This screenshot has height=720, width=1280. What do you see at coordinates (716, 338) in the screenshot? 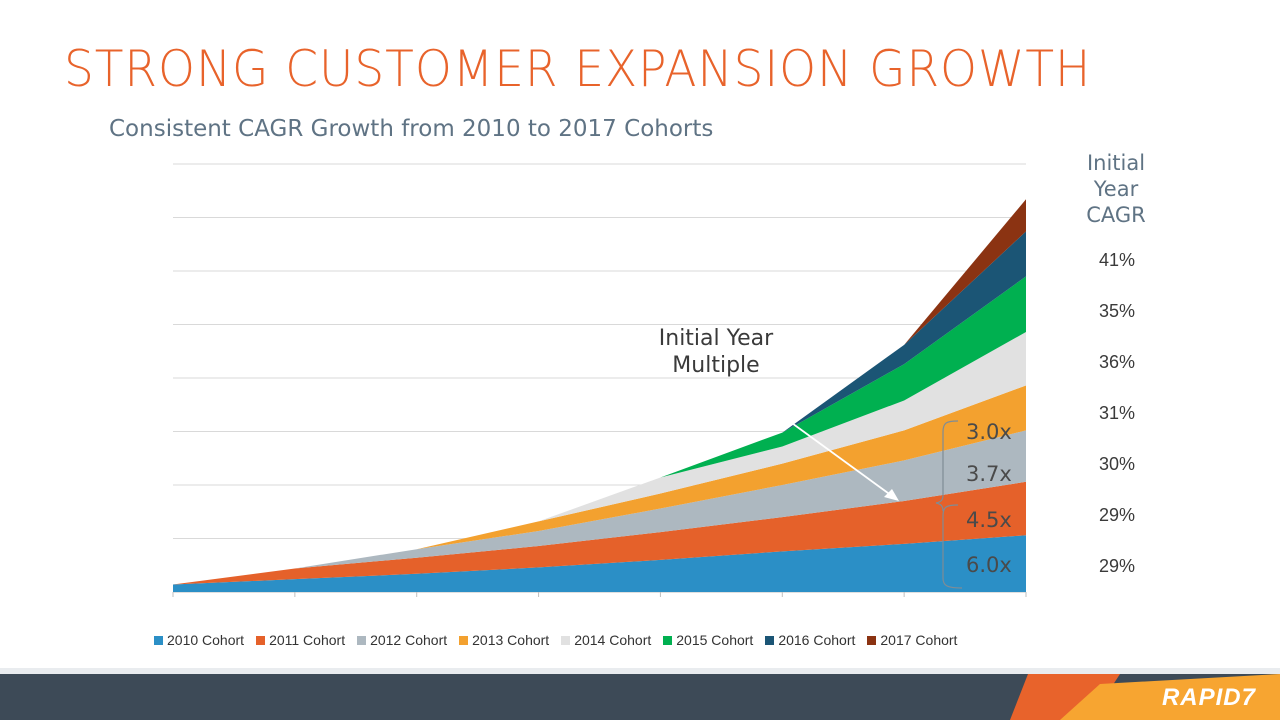
I see `annotation-line-1: Initial Year` at bounding box center [716, 338].